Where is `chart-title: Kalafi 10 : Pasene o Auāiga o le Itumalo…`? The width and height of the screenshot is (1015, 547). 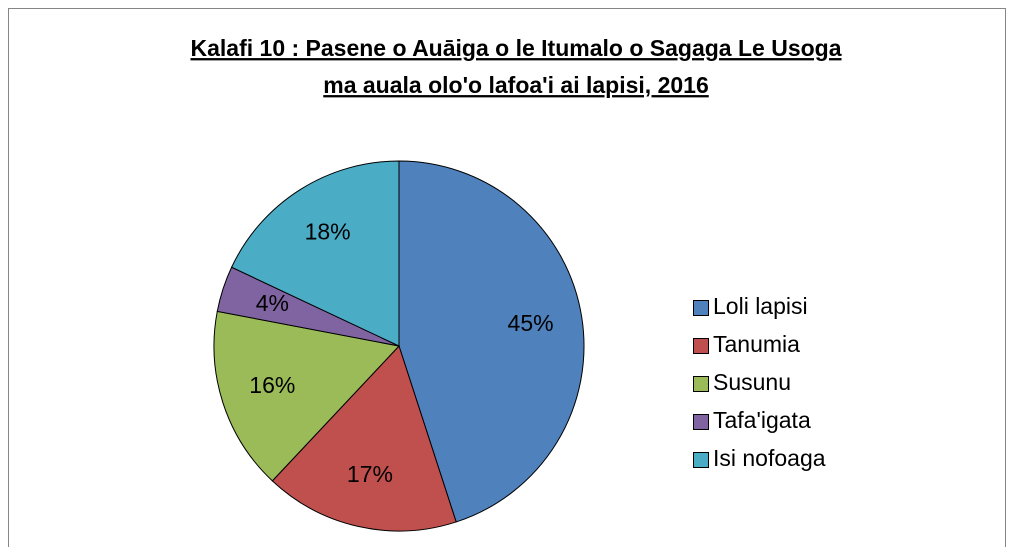 chart-title: Kalafi 10 : Pasene o Auāiga o le Itumalo… is located at coordinates (516, 48).